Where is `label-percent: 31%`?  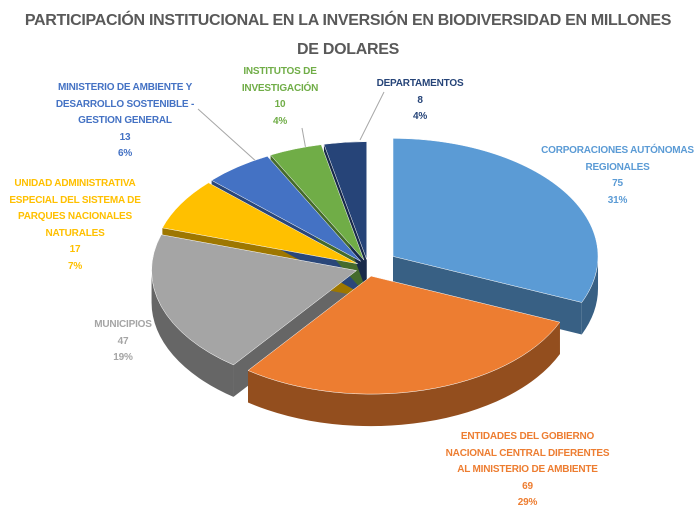 label-percent: 31% is located at coordinates (617, 200).